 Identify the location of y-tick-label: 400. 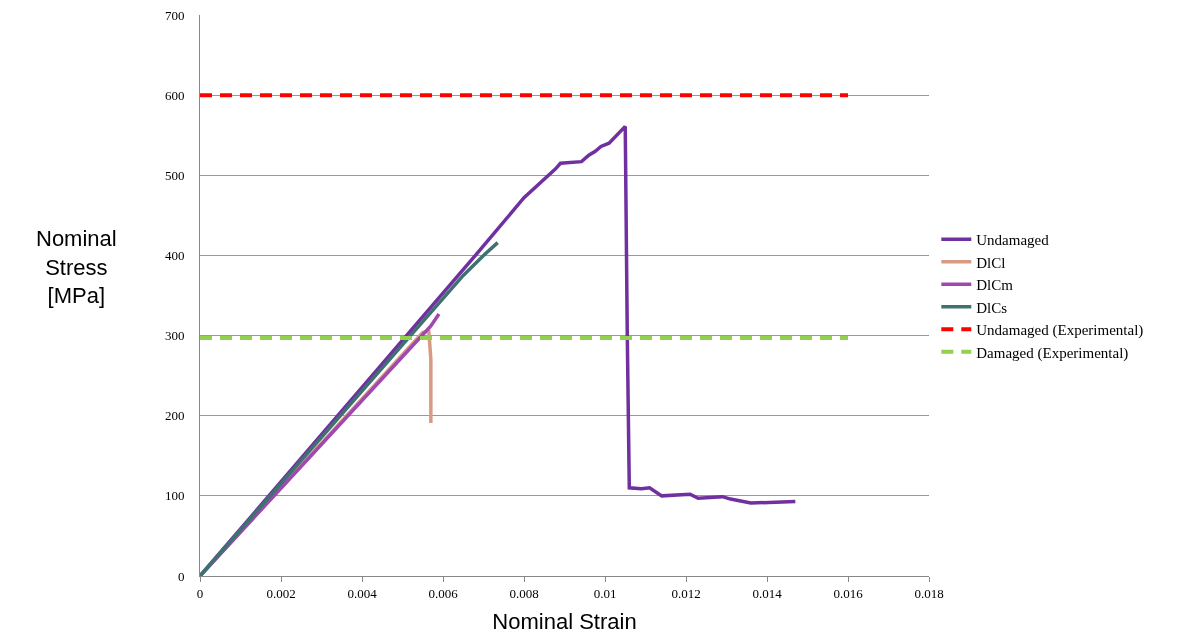
(174, 255).